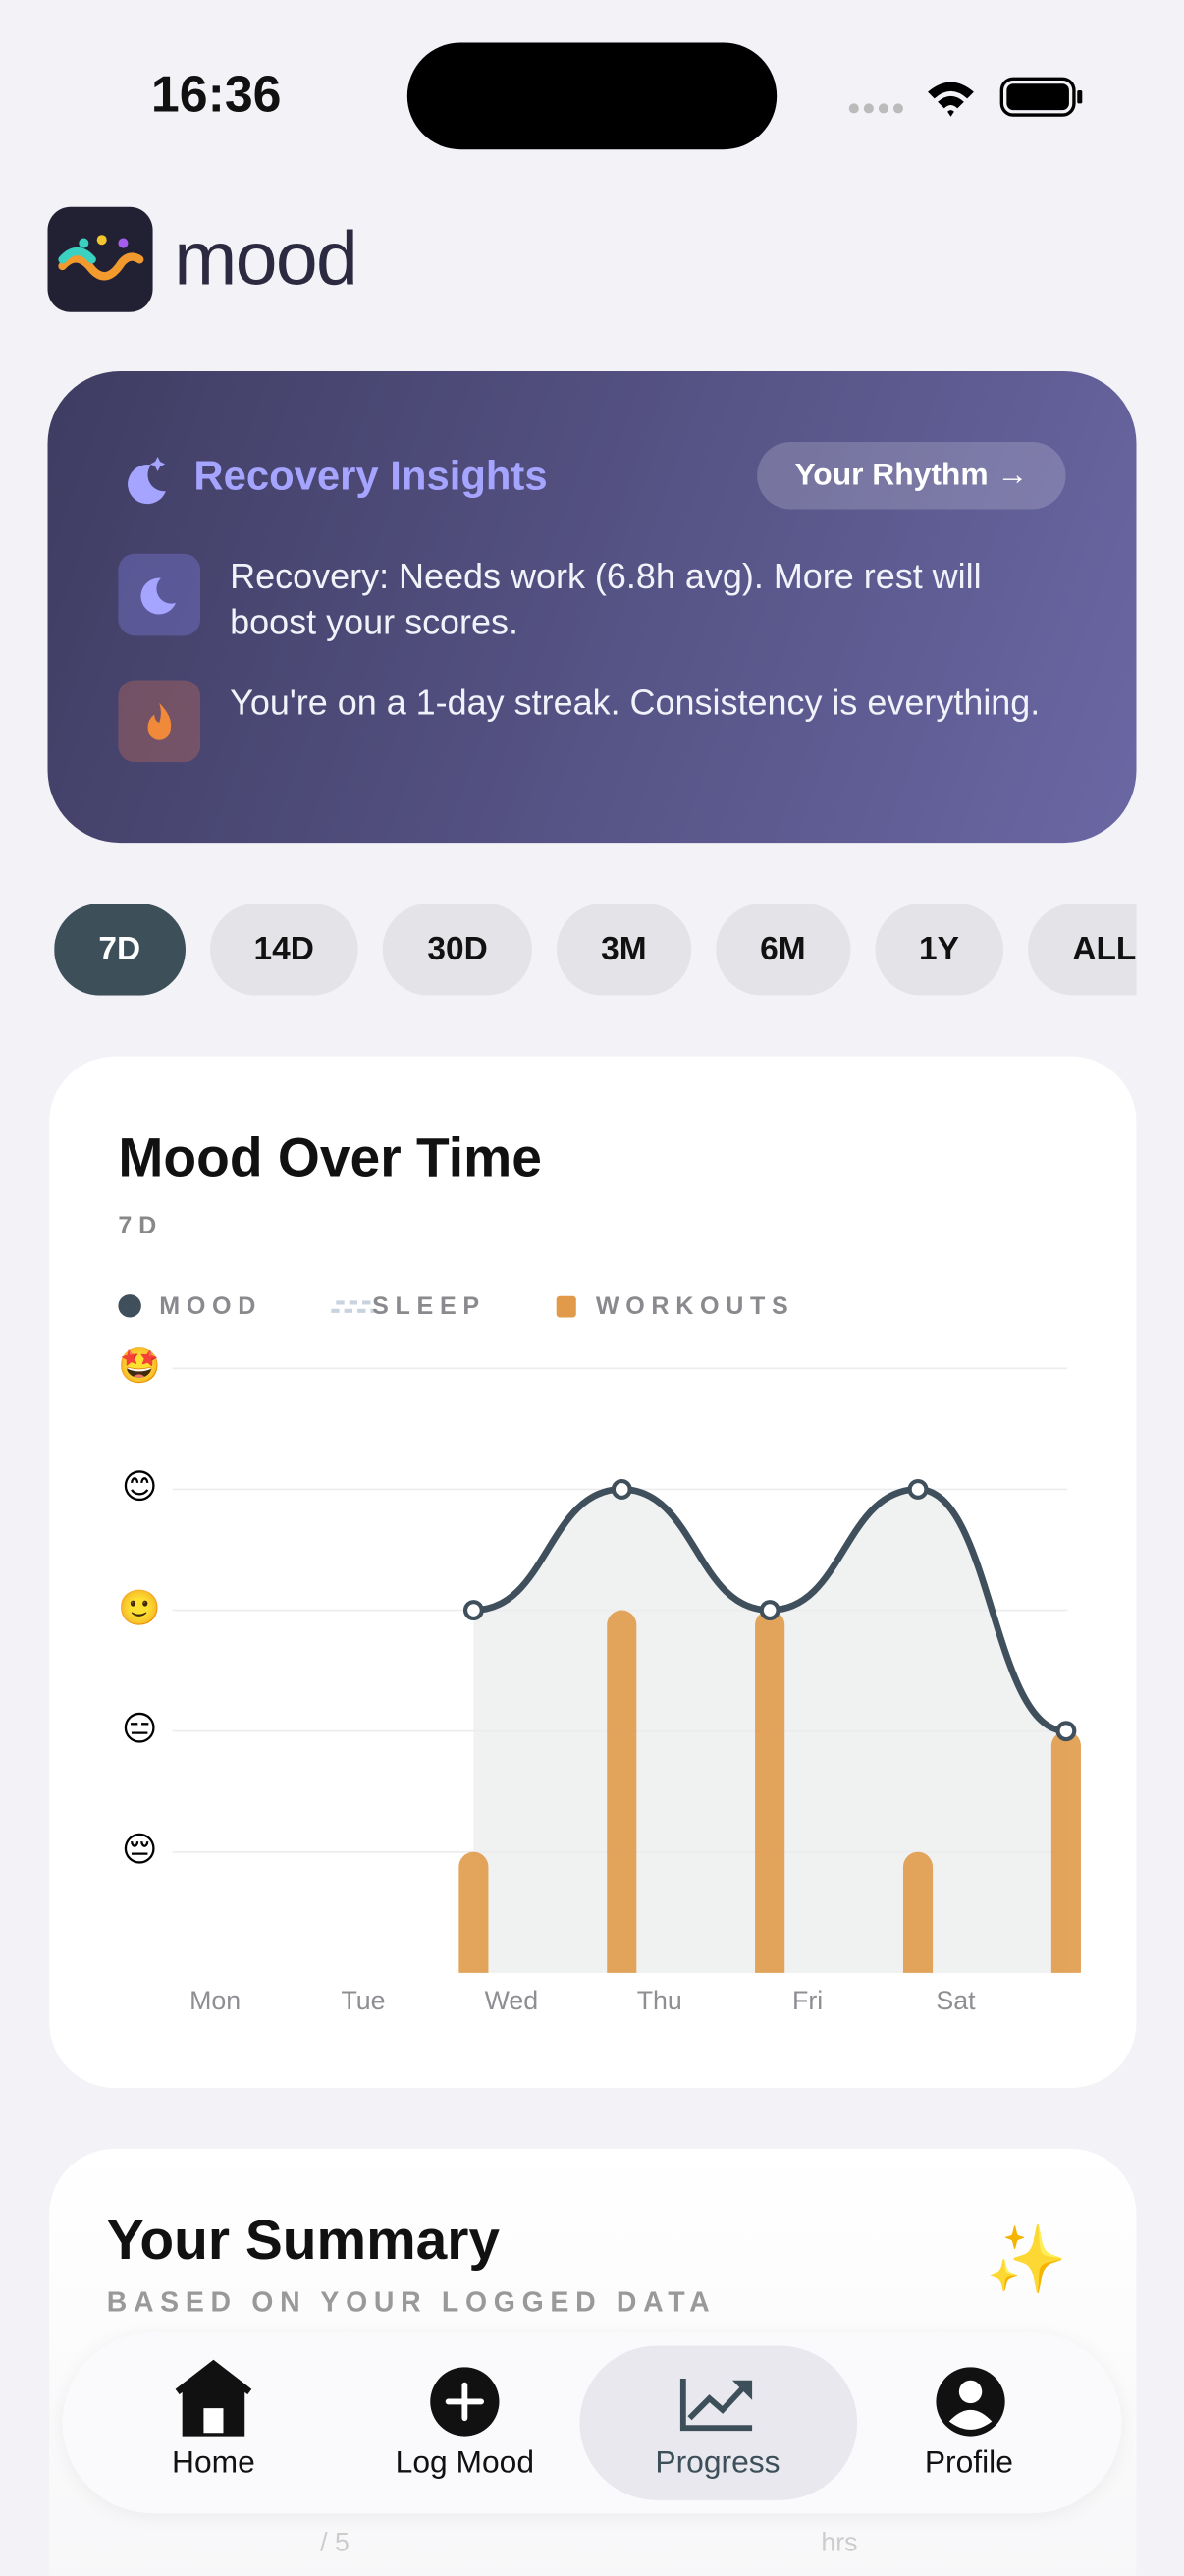 The image size is (1184, 2576). Describe the element at coordinates (718, 2422) in the screenshot. I see `active-tab-bg` at that location.